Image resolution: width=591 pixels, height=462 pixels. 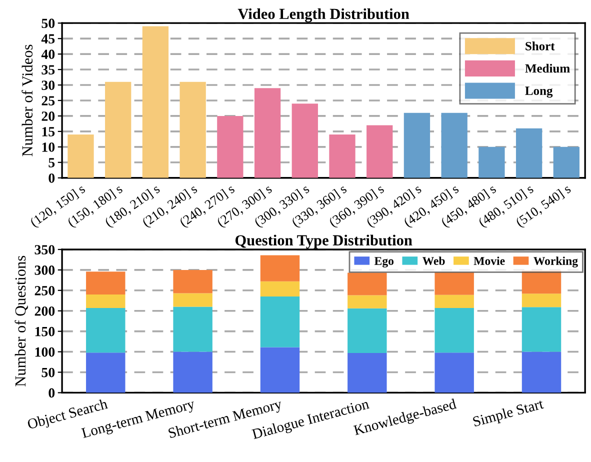 What do you see at coordinates (556, 262) in the screenshot?
I see `legend-label: Working` at bounding box center [556, 262].